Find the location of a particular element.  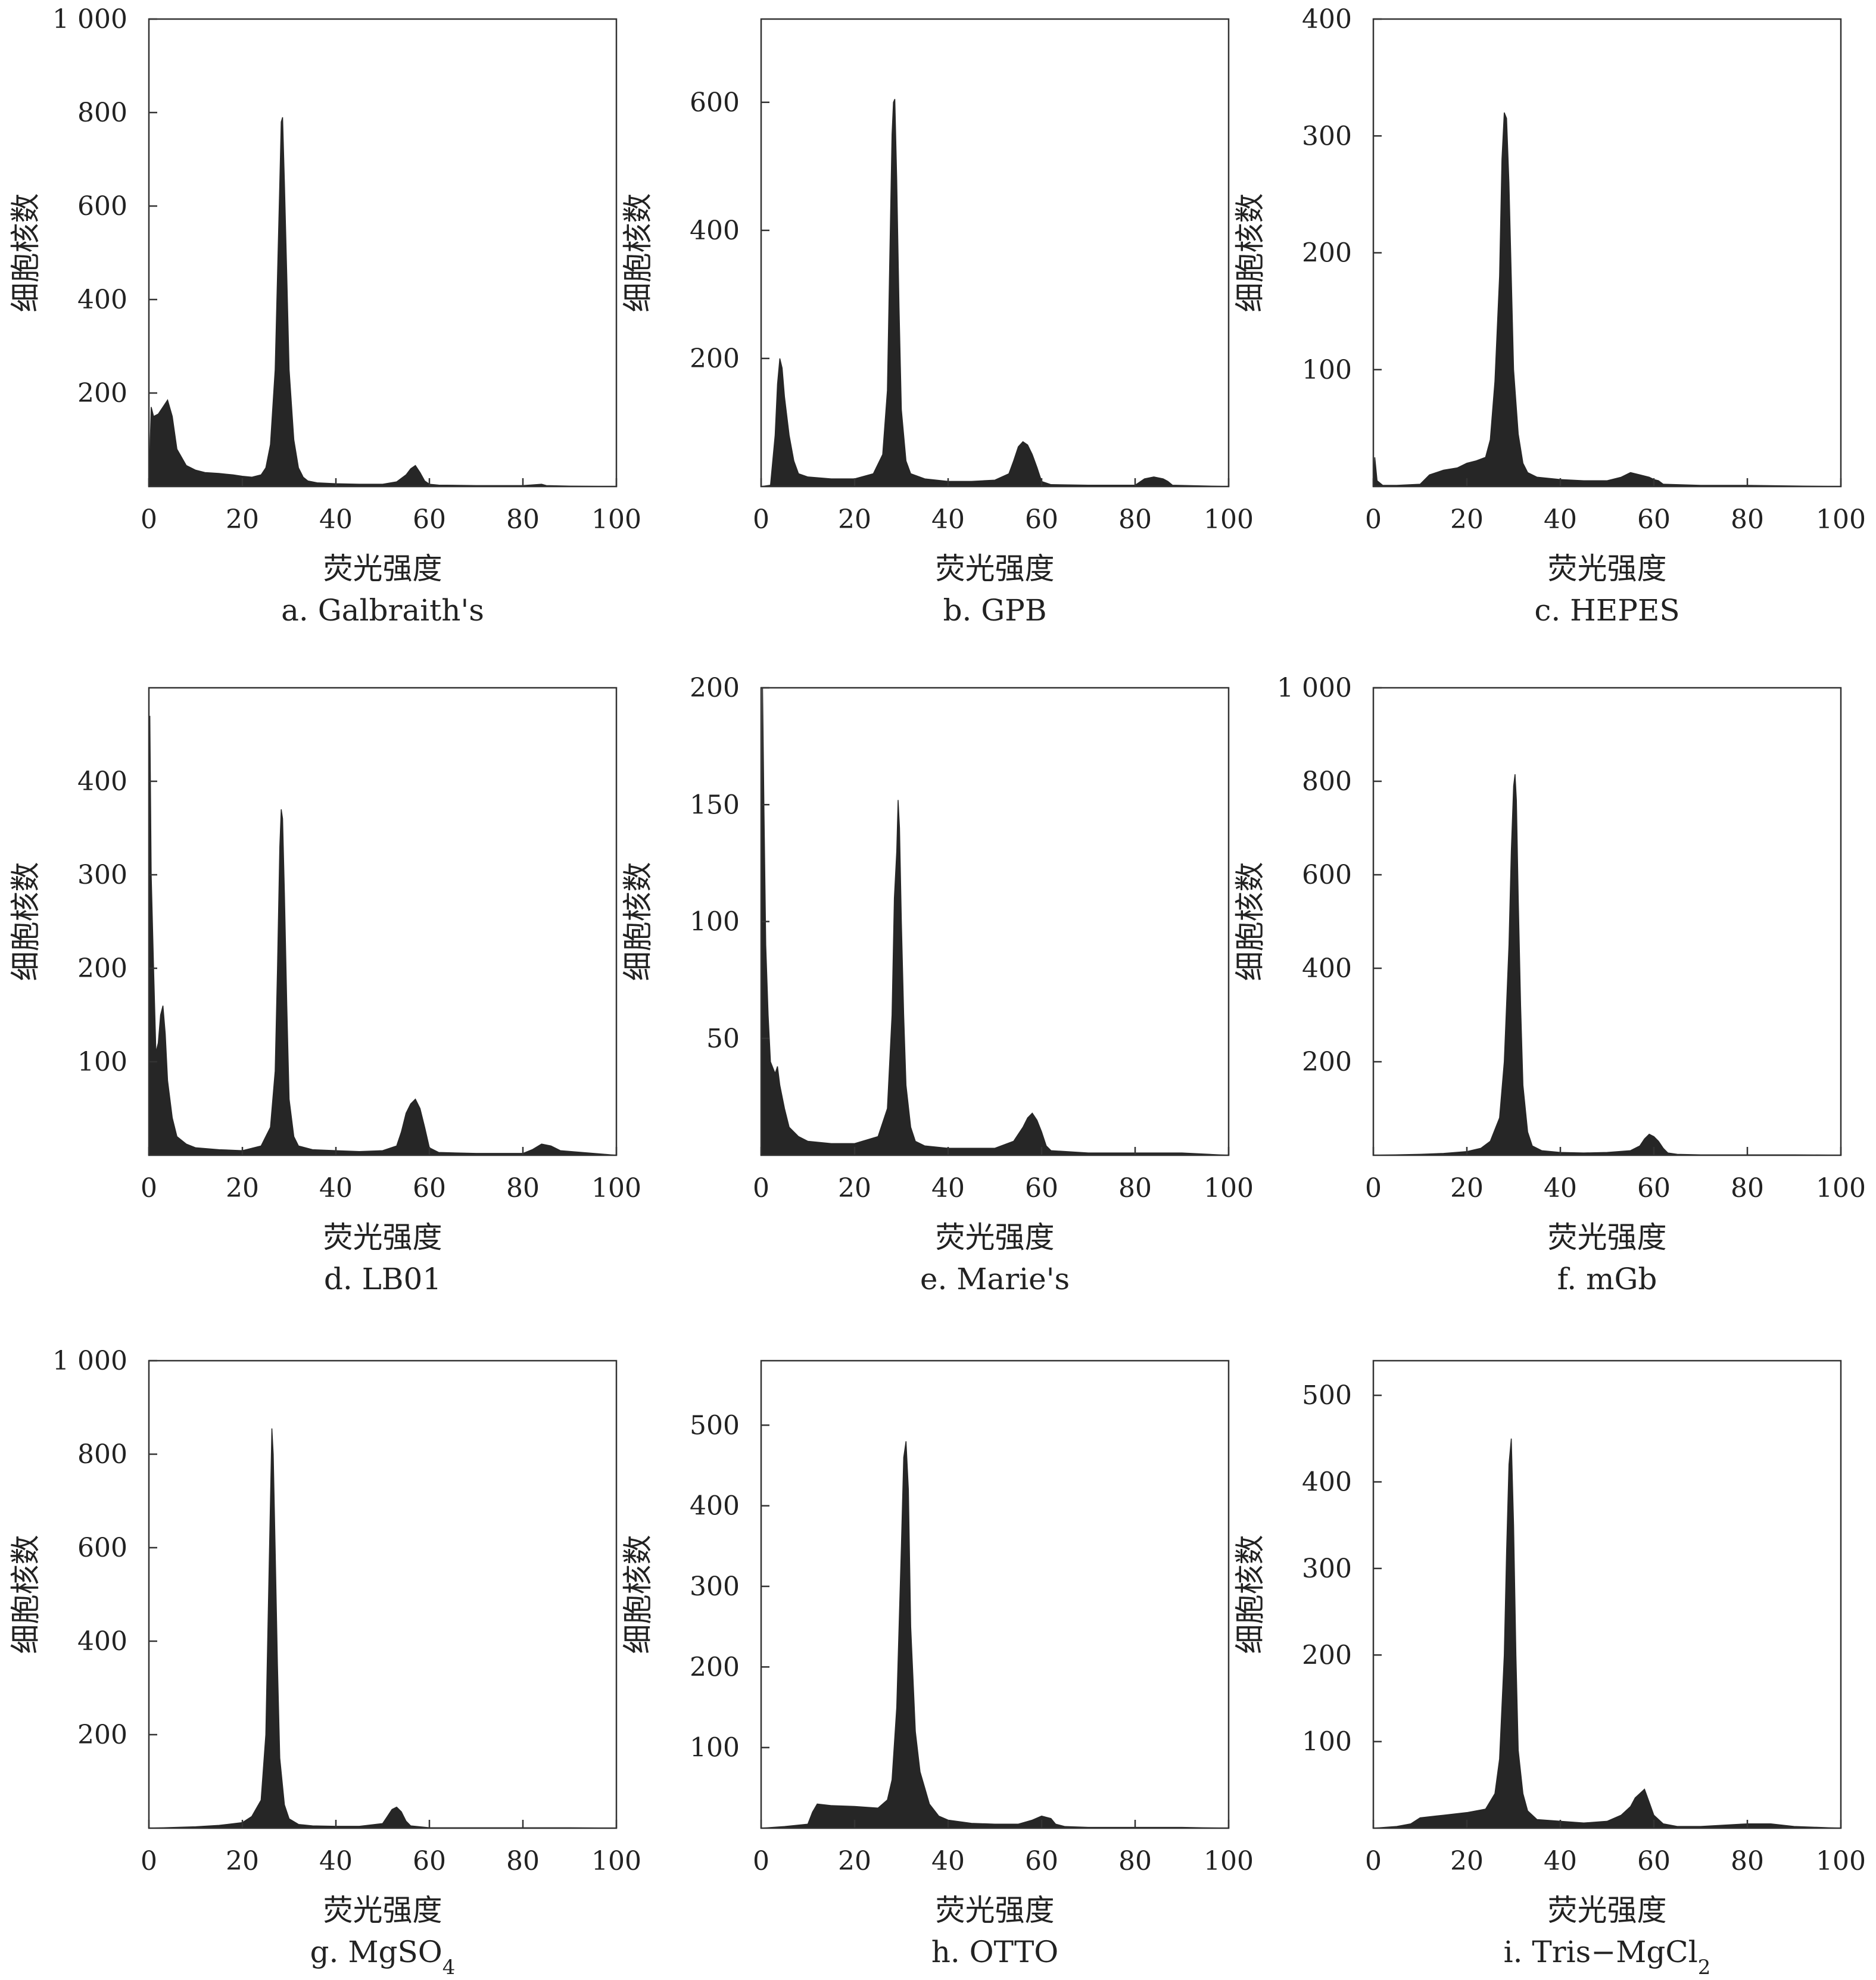

y-tick-label: 50 is located at coordinates (723, 1039).